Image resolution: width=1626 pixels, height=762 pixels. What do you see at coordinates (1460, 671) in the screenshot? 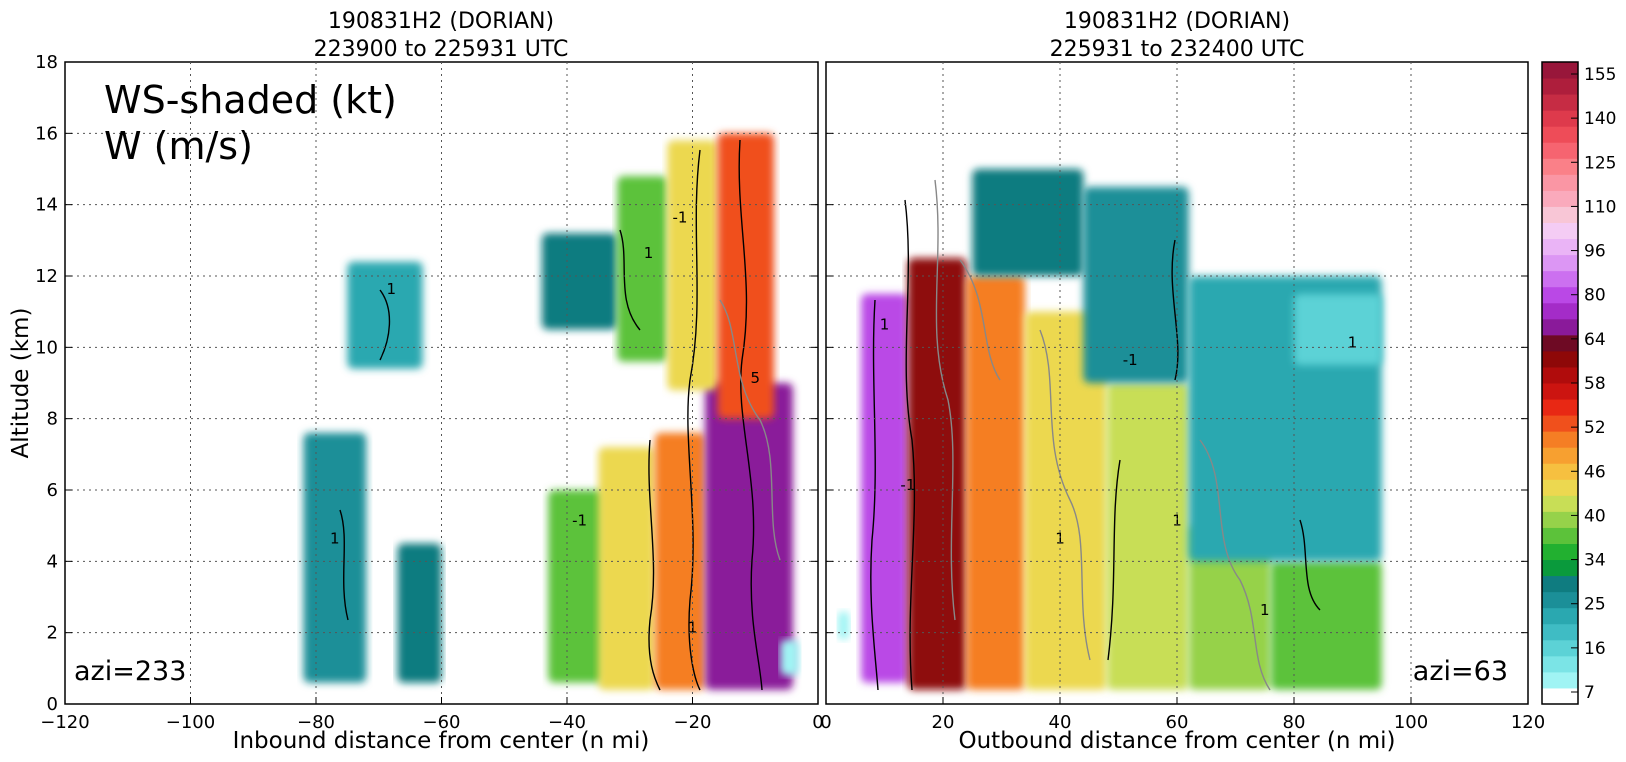
I see `right-azimuth-label: azi=63` at bounding box center [1460, 671].